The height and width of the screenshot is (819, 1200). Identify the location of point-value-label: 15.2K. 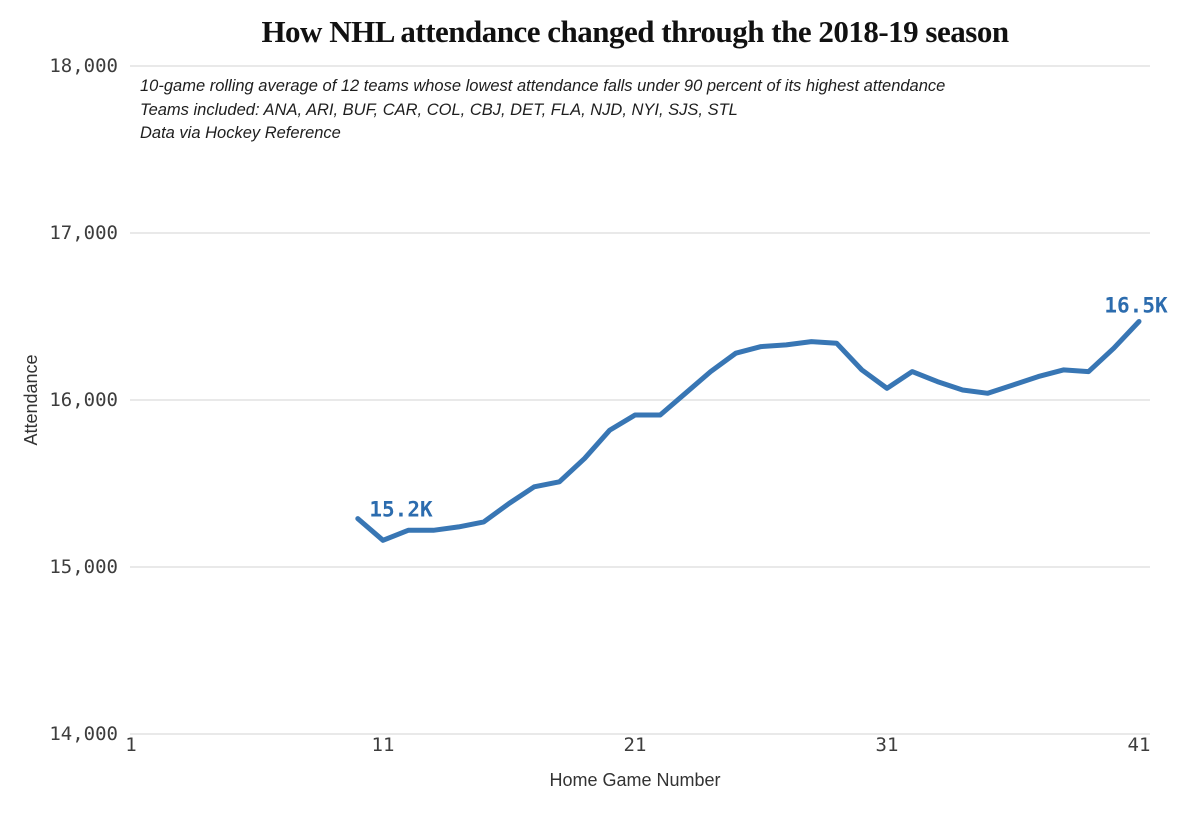
(401, 509).